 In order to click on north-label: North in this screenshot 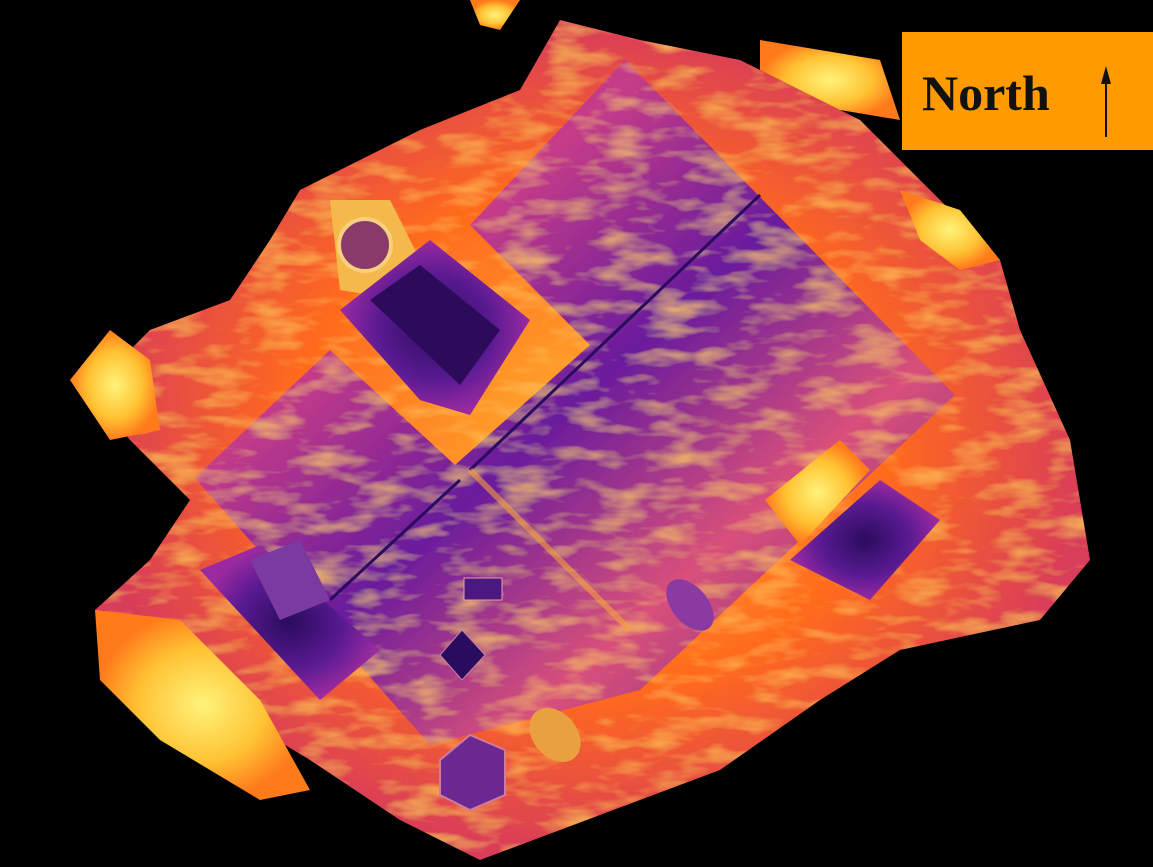, I will do `click(986, 93)`.